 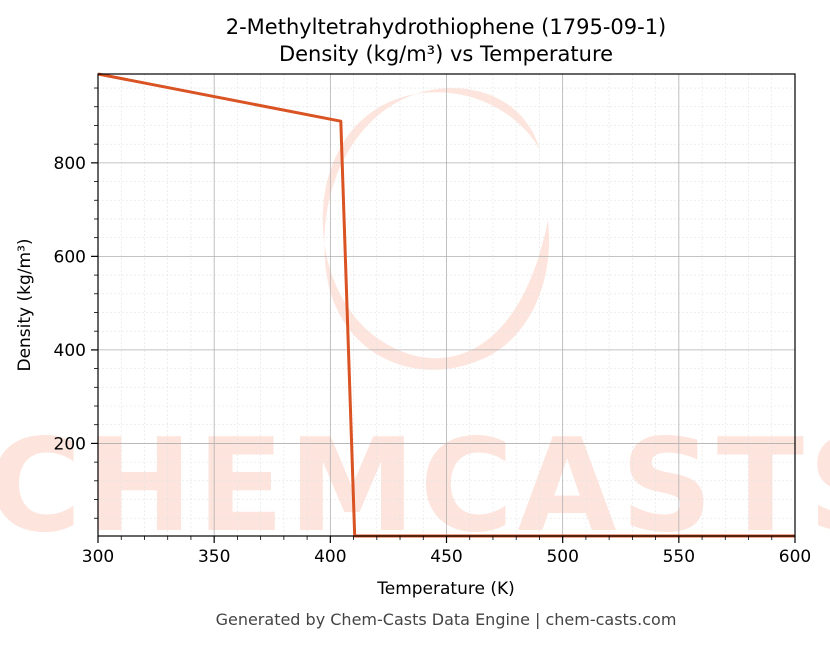 What do you see at coordinates (445, 589) in the screenshot?
I see `x-axis-label: Temperature (K)` at bounding box center [445, 589].